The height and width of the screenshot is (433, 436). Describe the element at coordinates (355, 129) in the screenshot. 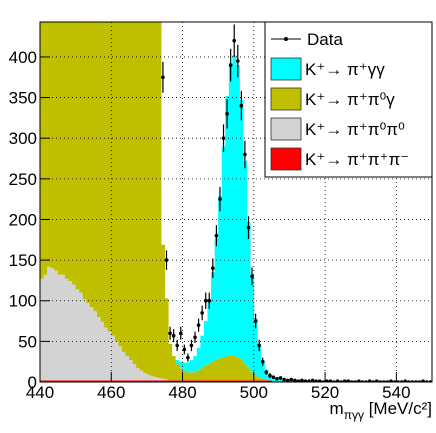

I see `legend-label: K⁺→ π⁺π⁰π⁰` at that location.